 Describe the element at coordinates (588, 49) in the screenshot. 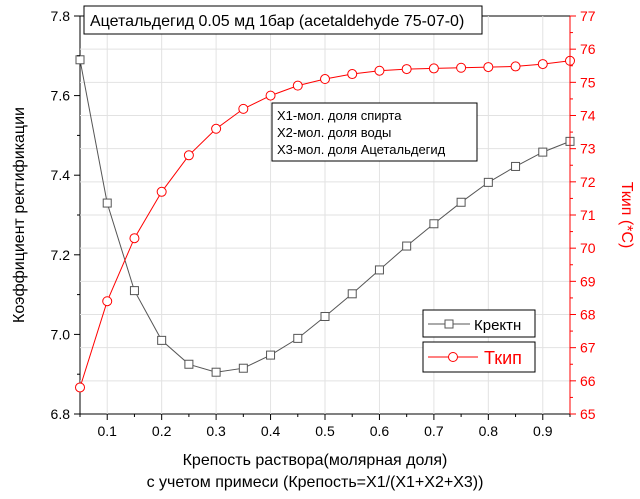

I see `y-right-tick-label: 76` at that location.